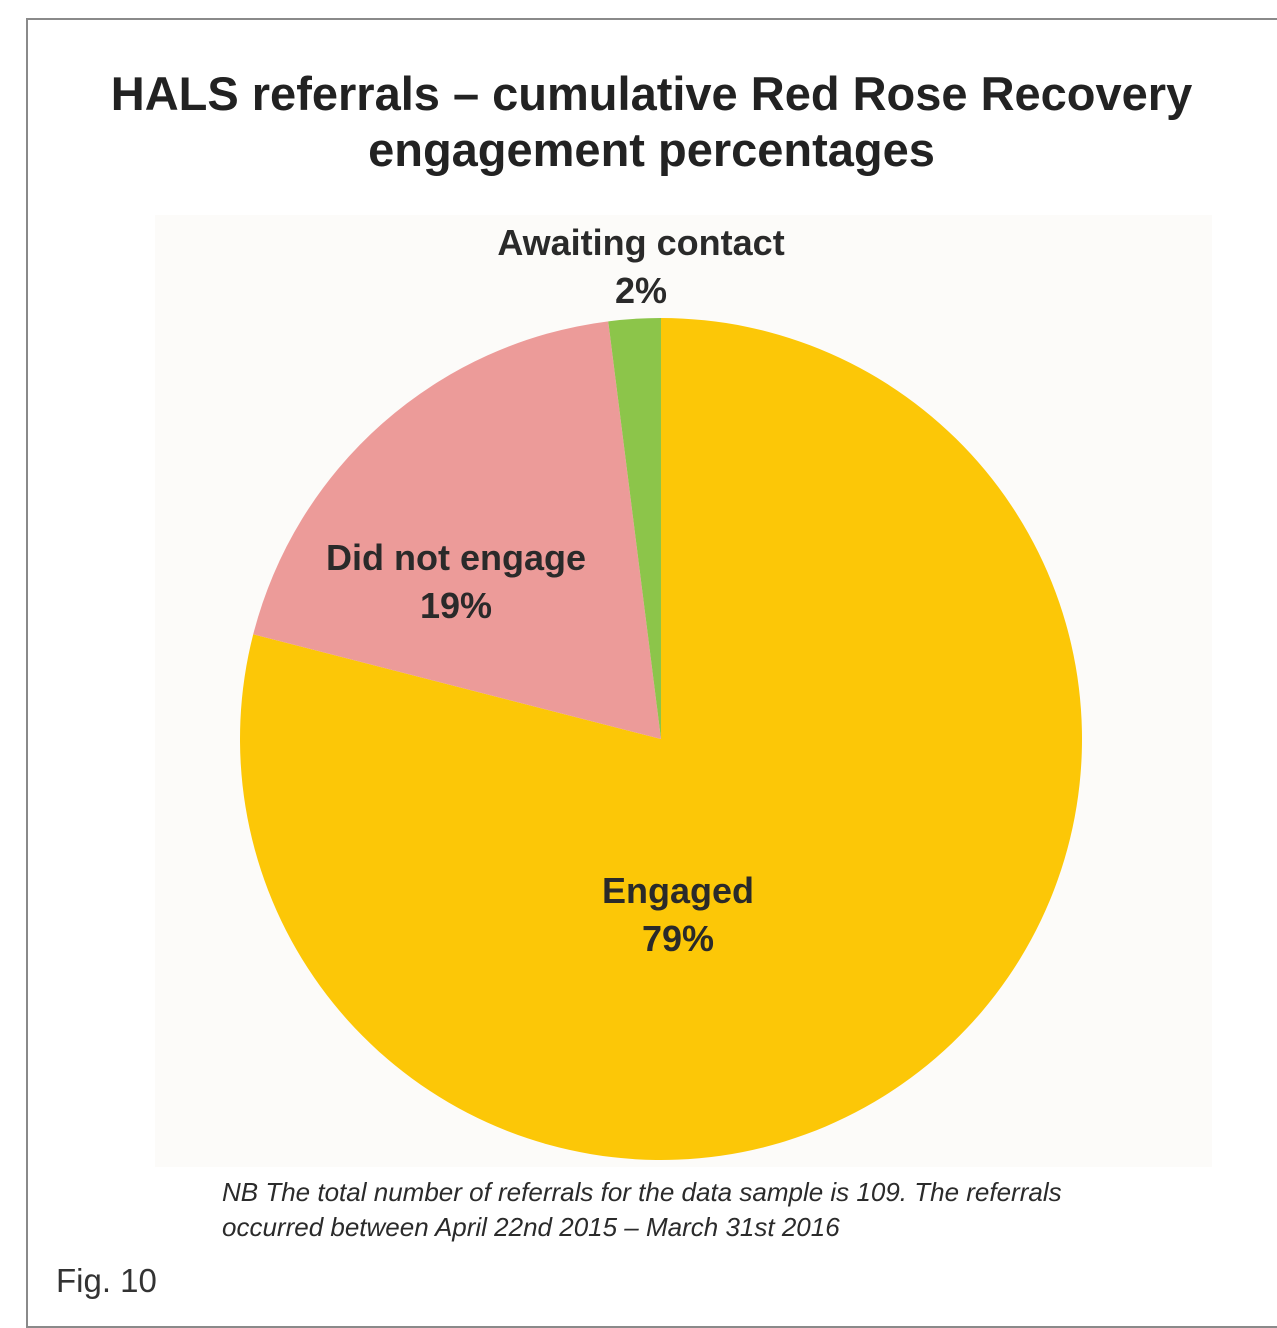 This screenshot has width=1277, height=1328. I want to click on figure-label: Fig. 10, so click(106, 1280).